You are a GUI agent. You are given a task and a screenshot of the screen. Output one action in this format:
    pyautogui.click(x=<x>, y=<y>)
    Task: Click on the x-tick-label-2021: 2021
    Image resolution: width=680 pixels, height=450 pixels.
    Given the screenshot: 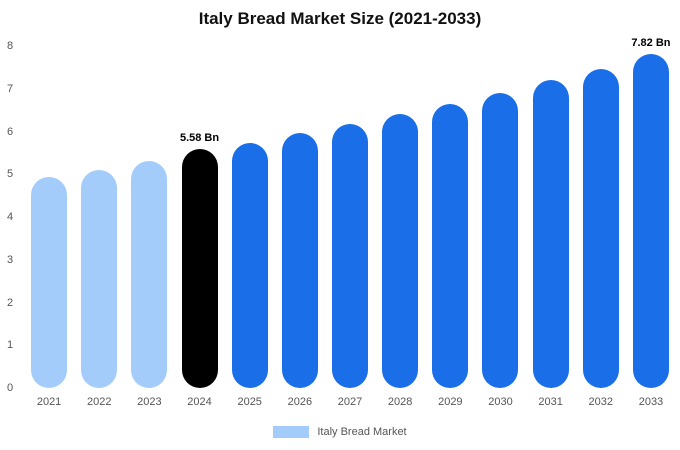 What is the action you would take?
    pyautogui.click(x=49, y=402)
    